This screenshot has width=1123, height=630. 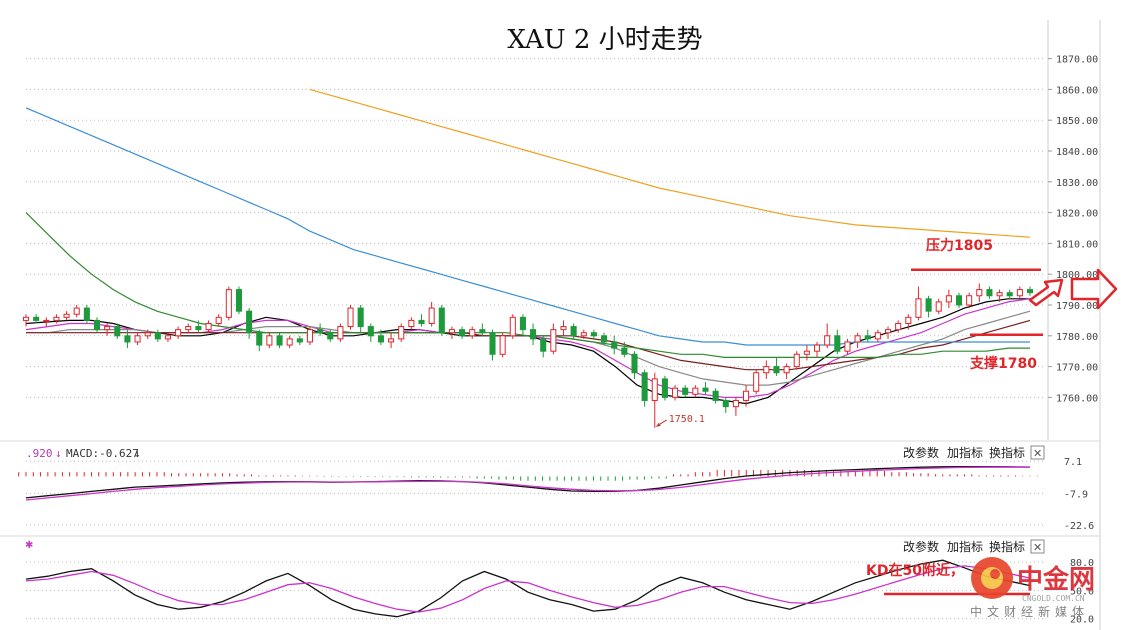 What do you see at coordinates (58, 453) in the screenshot?
I see `macd-arrow-a: ↓` at bounding box center [58, 453].